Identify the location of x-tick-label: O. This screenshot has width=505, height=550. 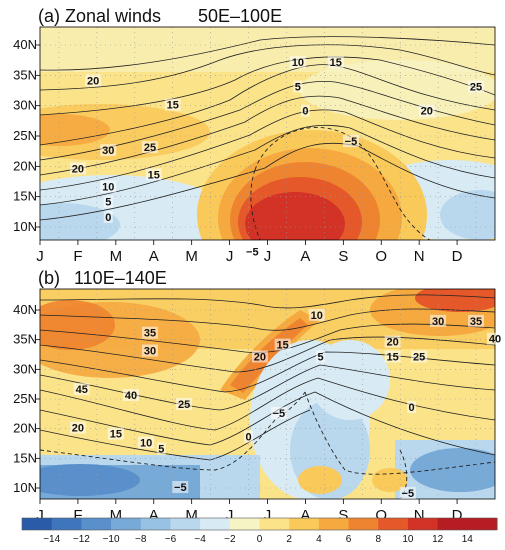
(381, 515).